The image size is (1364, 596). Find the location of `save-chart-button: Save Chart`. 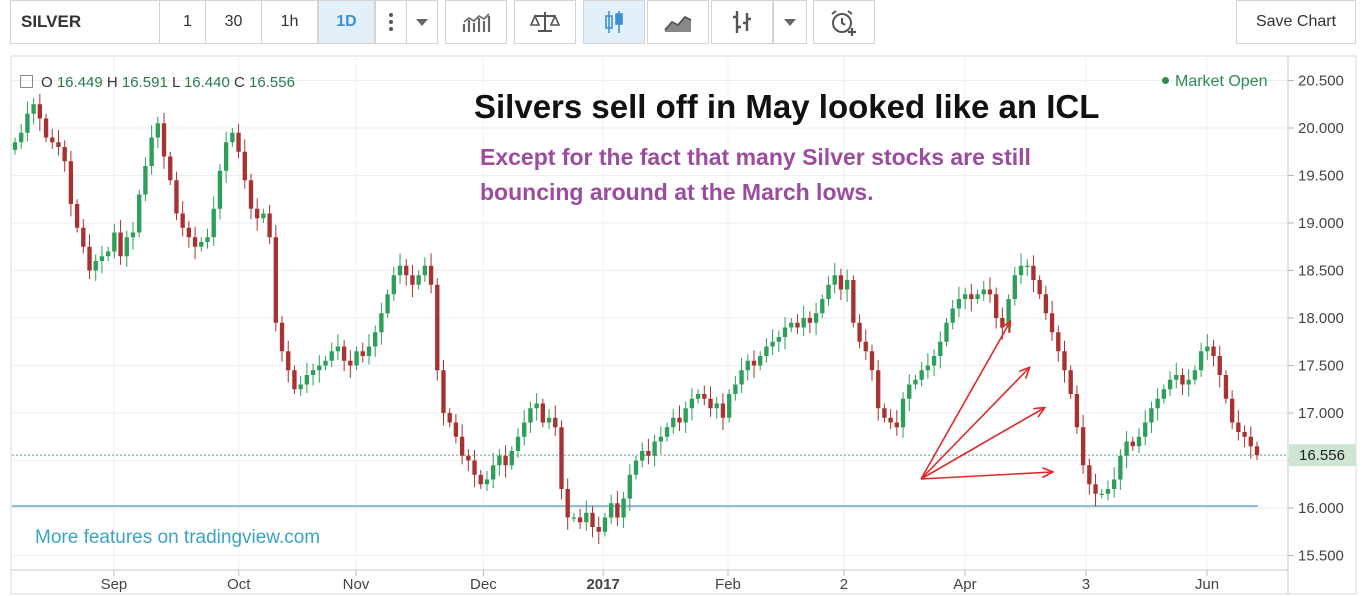

save-chart-button: Save Chart is located at coordinates (1296, 22).